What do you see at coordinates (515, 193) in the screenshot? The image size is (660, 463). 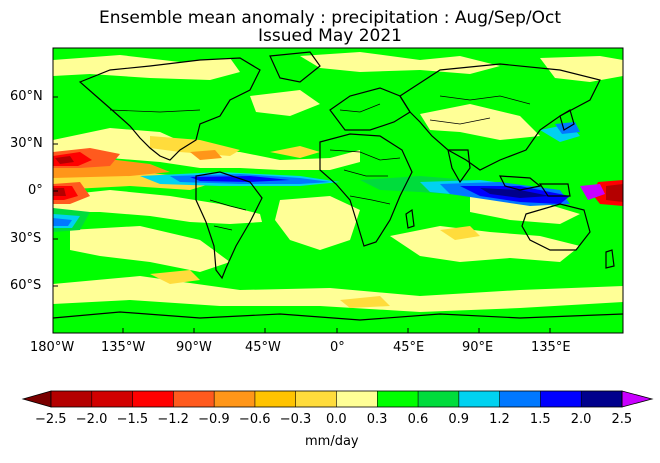 I see `field-extreme-positive` at bounding box center [515, 193].